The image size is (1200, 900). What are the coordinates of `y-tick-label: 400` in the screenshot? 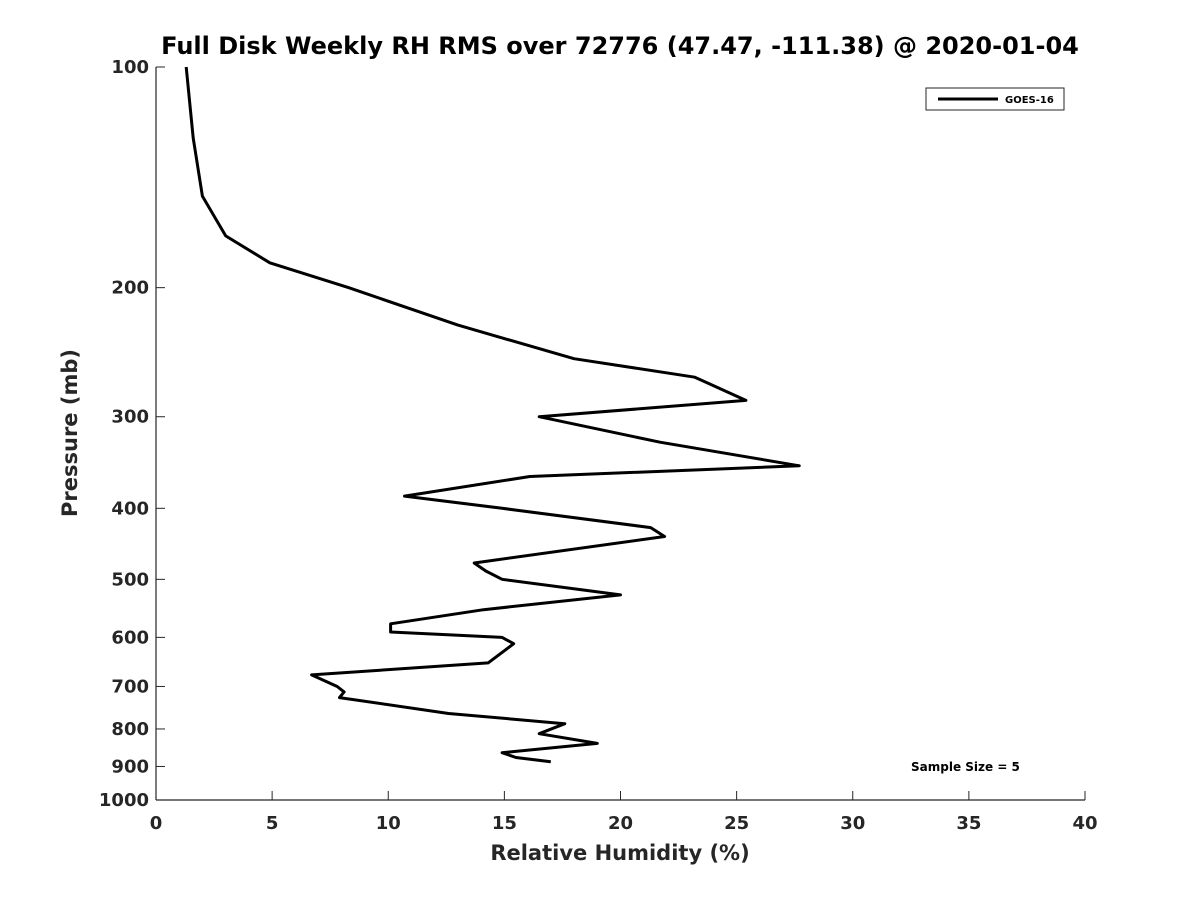 It's located at (130, 508).